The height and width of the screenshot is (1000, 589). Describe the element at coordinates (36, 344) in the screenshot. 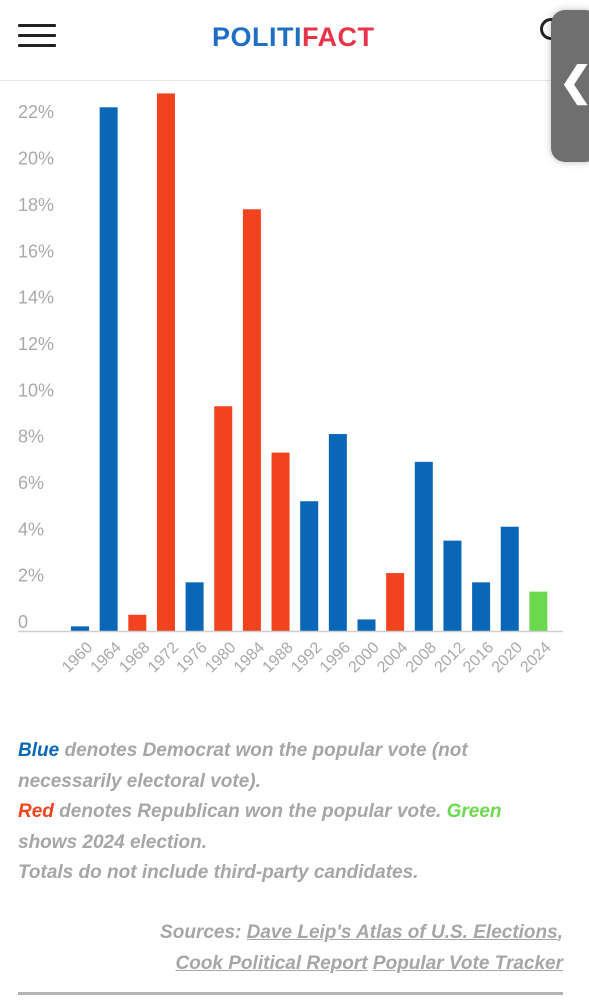

I see `y-tick-label: 12%` at that location.